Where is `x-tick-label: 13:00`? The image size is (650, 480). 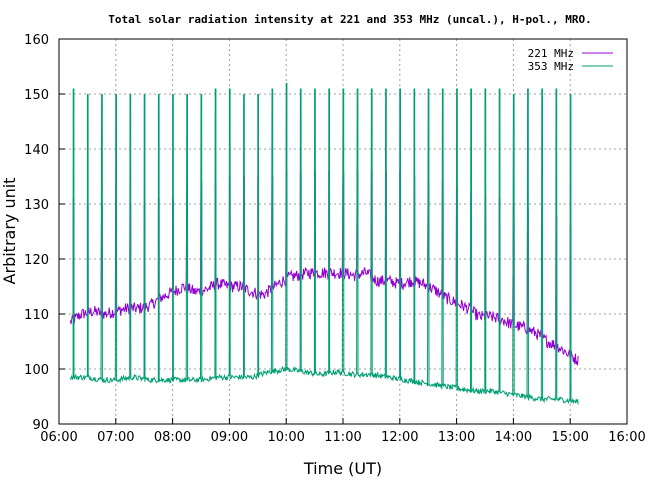
x-tick-label: 13:00 is located at coordinates (456, 437).